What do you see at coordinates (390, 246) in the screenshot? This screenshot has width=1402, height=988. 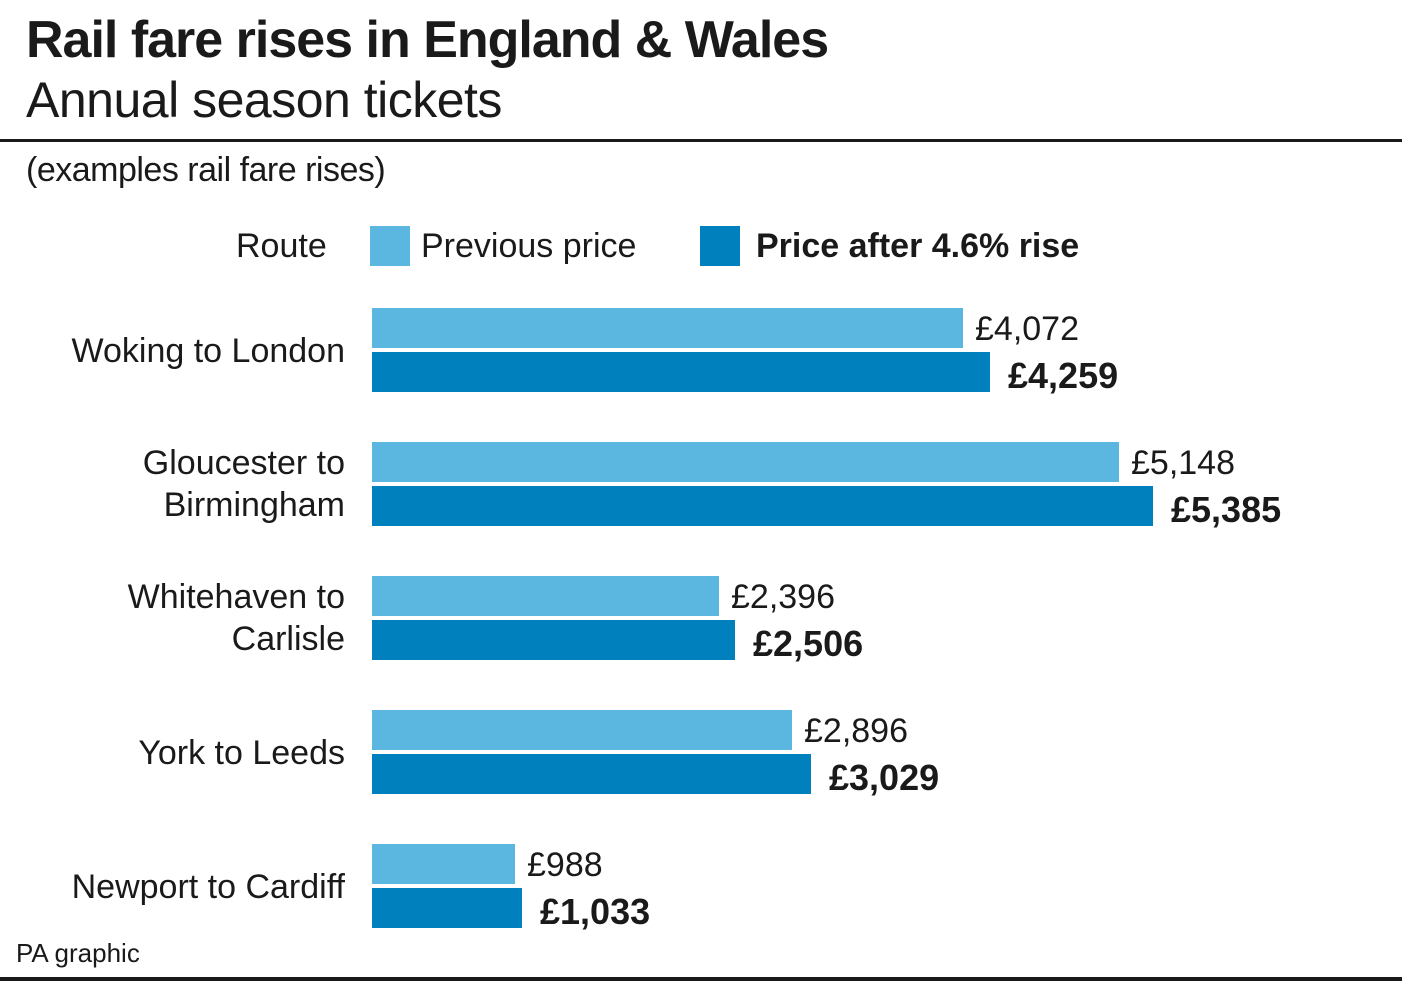 I see `legend-previous-swatch` at bounding box center [390, 246].